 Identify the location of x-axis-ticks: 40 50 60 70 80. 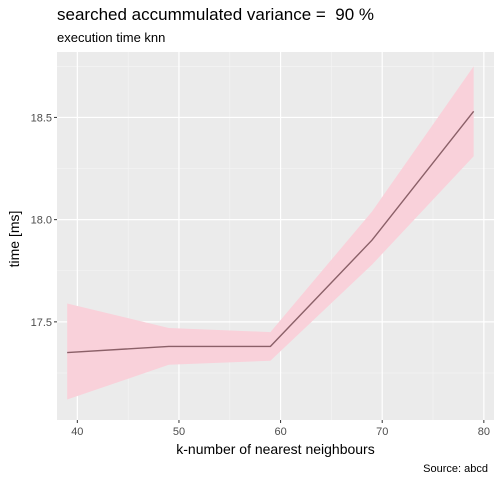
(280, 429).